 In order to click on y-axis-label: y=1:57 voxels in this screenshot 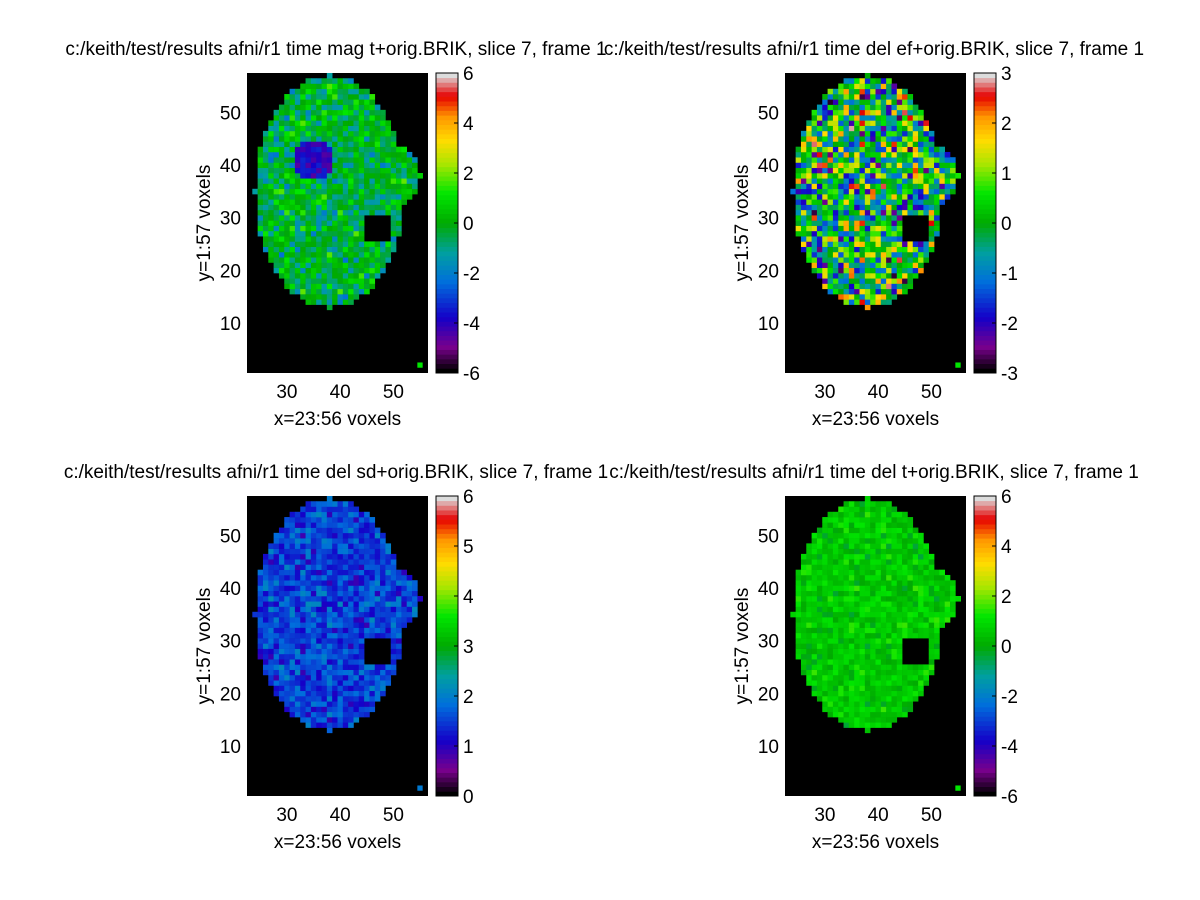, I will do `click(742, 646)`.